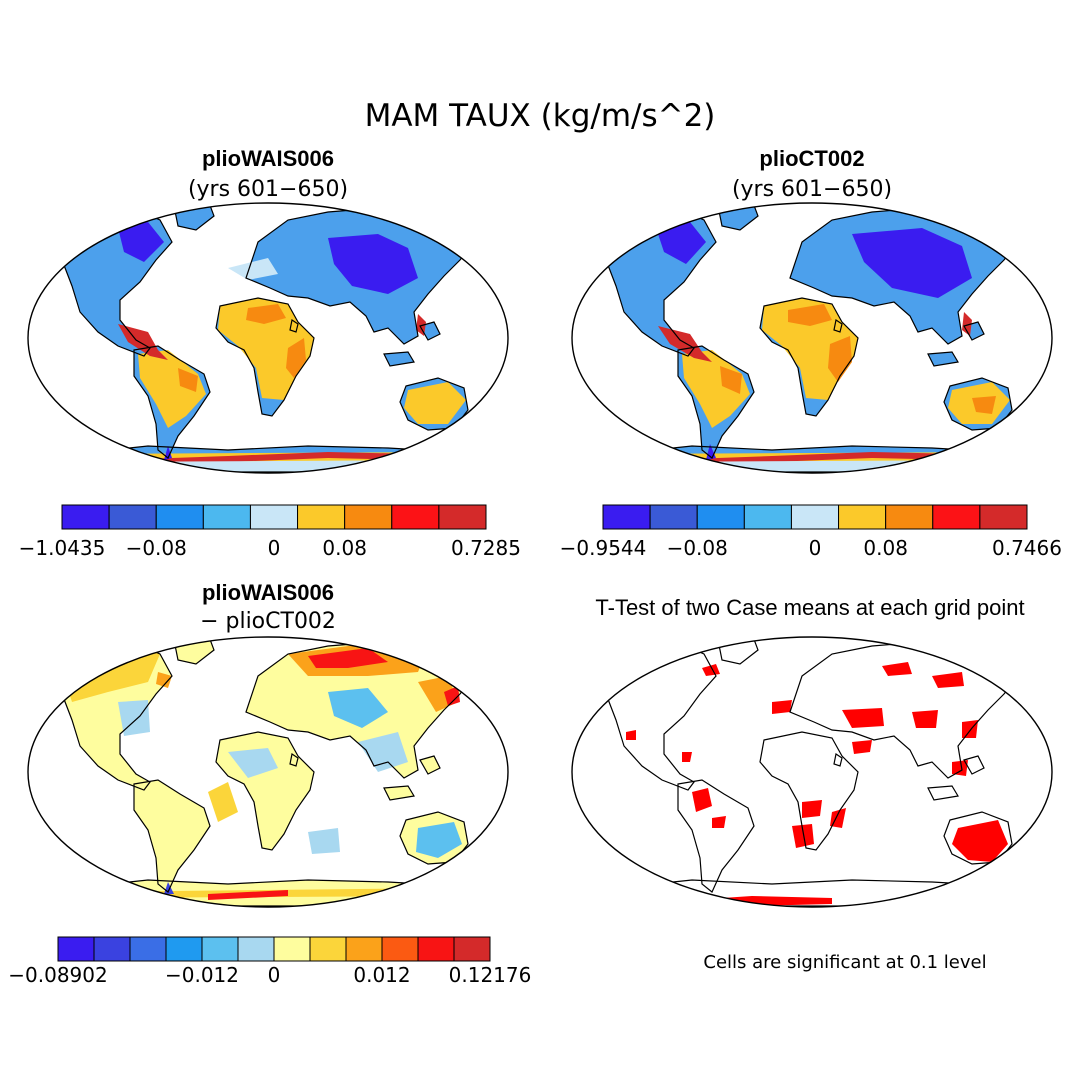 This screenshot has width=1080, height=1080. I want to click on significance-note: Cells are significant at 0.1 level, so click(844, 962).